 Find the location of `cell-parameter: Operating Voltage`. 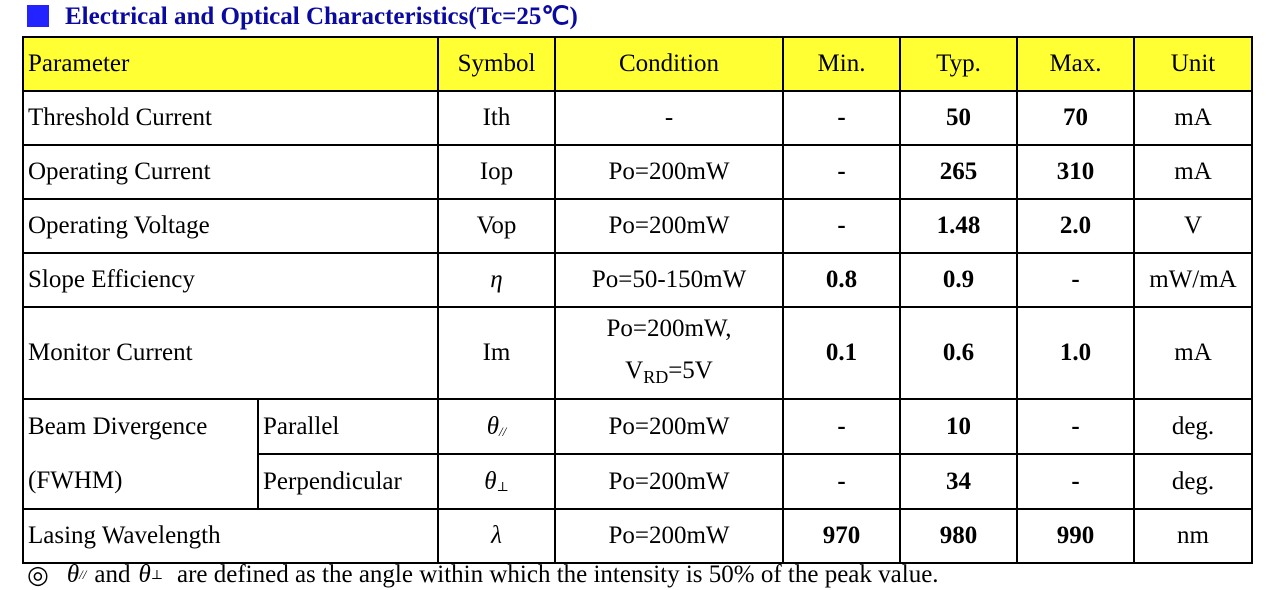

cell-parameter: Operating Voltage is located at coordinates (230, 226).